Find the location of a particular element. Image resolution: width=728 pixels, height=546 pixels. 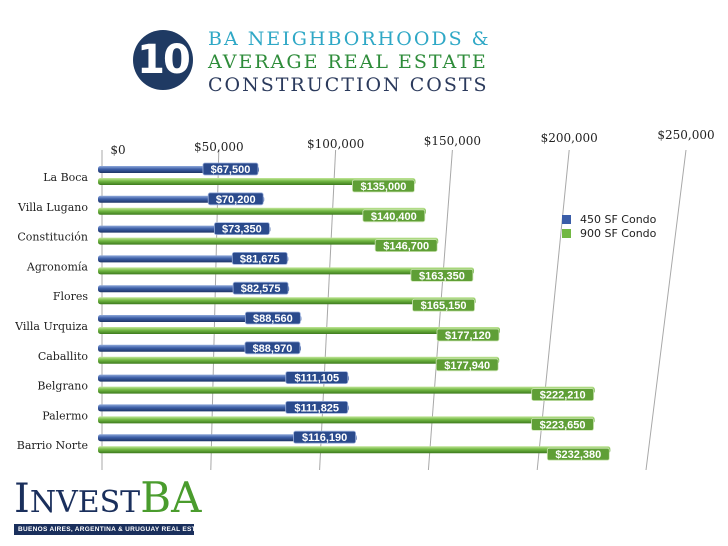

data-label-450sf: $70,200 is located at coordinates (236, 200).